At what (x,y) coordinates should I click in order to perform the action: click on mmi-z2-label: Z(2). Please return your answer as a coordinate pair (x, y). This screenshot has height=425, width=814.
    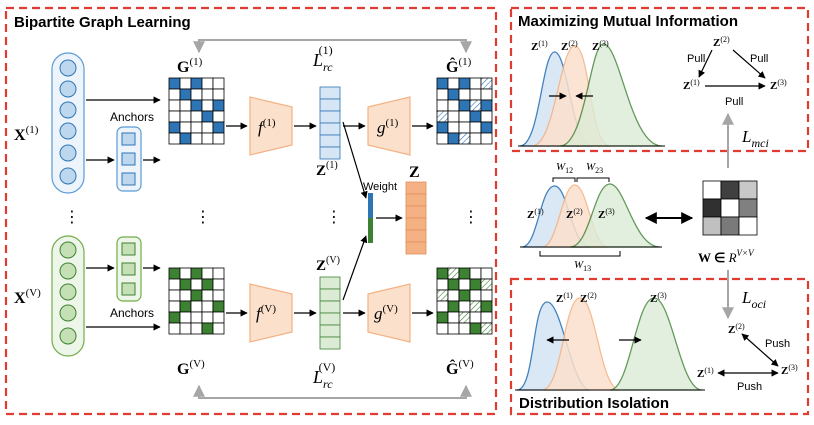
    Looking at the image, I should click on (569, 46).